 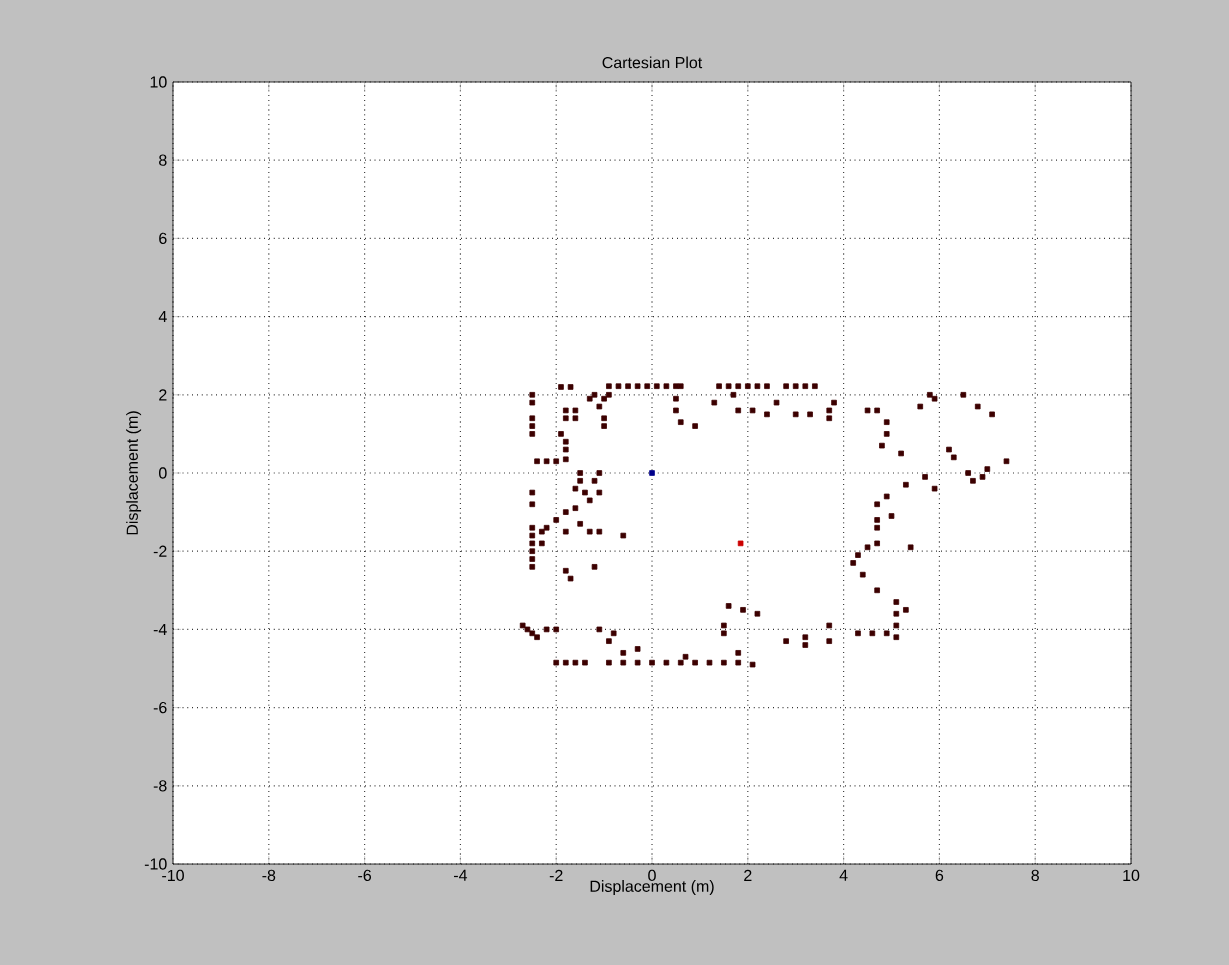 I want to click on y-tick-label: 4, so click(x=162, y=317).